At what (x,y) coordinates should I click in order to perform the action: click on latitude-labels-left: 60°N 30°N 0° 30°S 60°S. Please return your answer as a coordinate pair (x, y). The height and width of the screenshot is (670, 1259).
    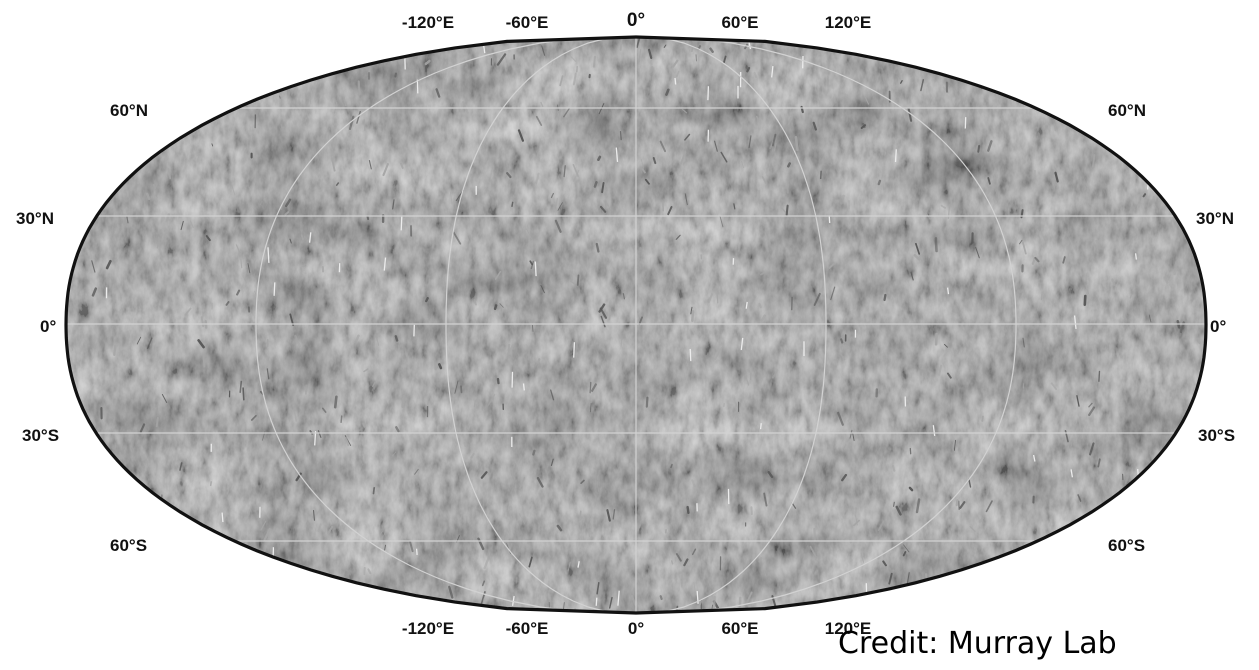
    Looking at the image, I should click on (82, 328).